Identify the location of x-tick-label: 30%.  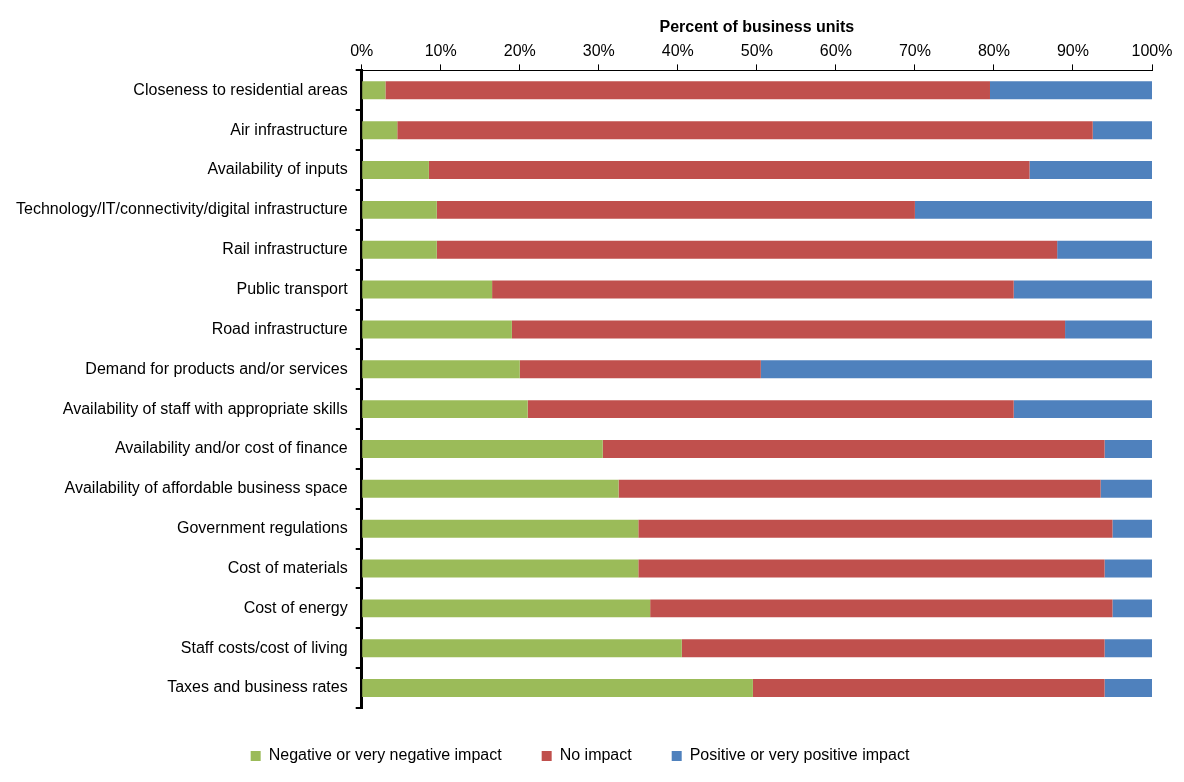
(598, 51).